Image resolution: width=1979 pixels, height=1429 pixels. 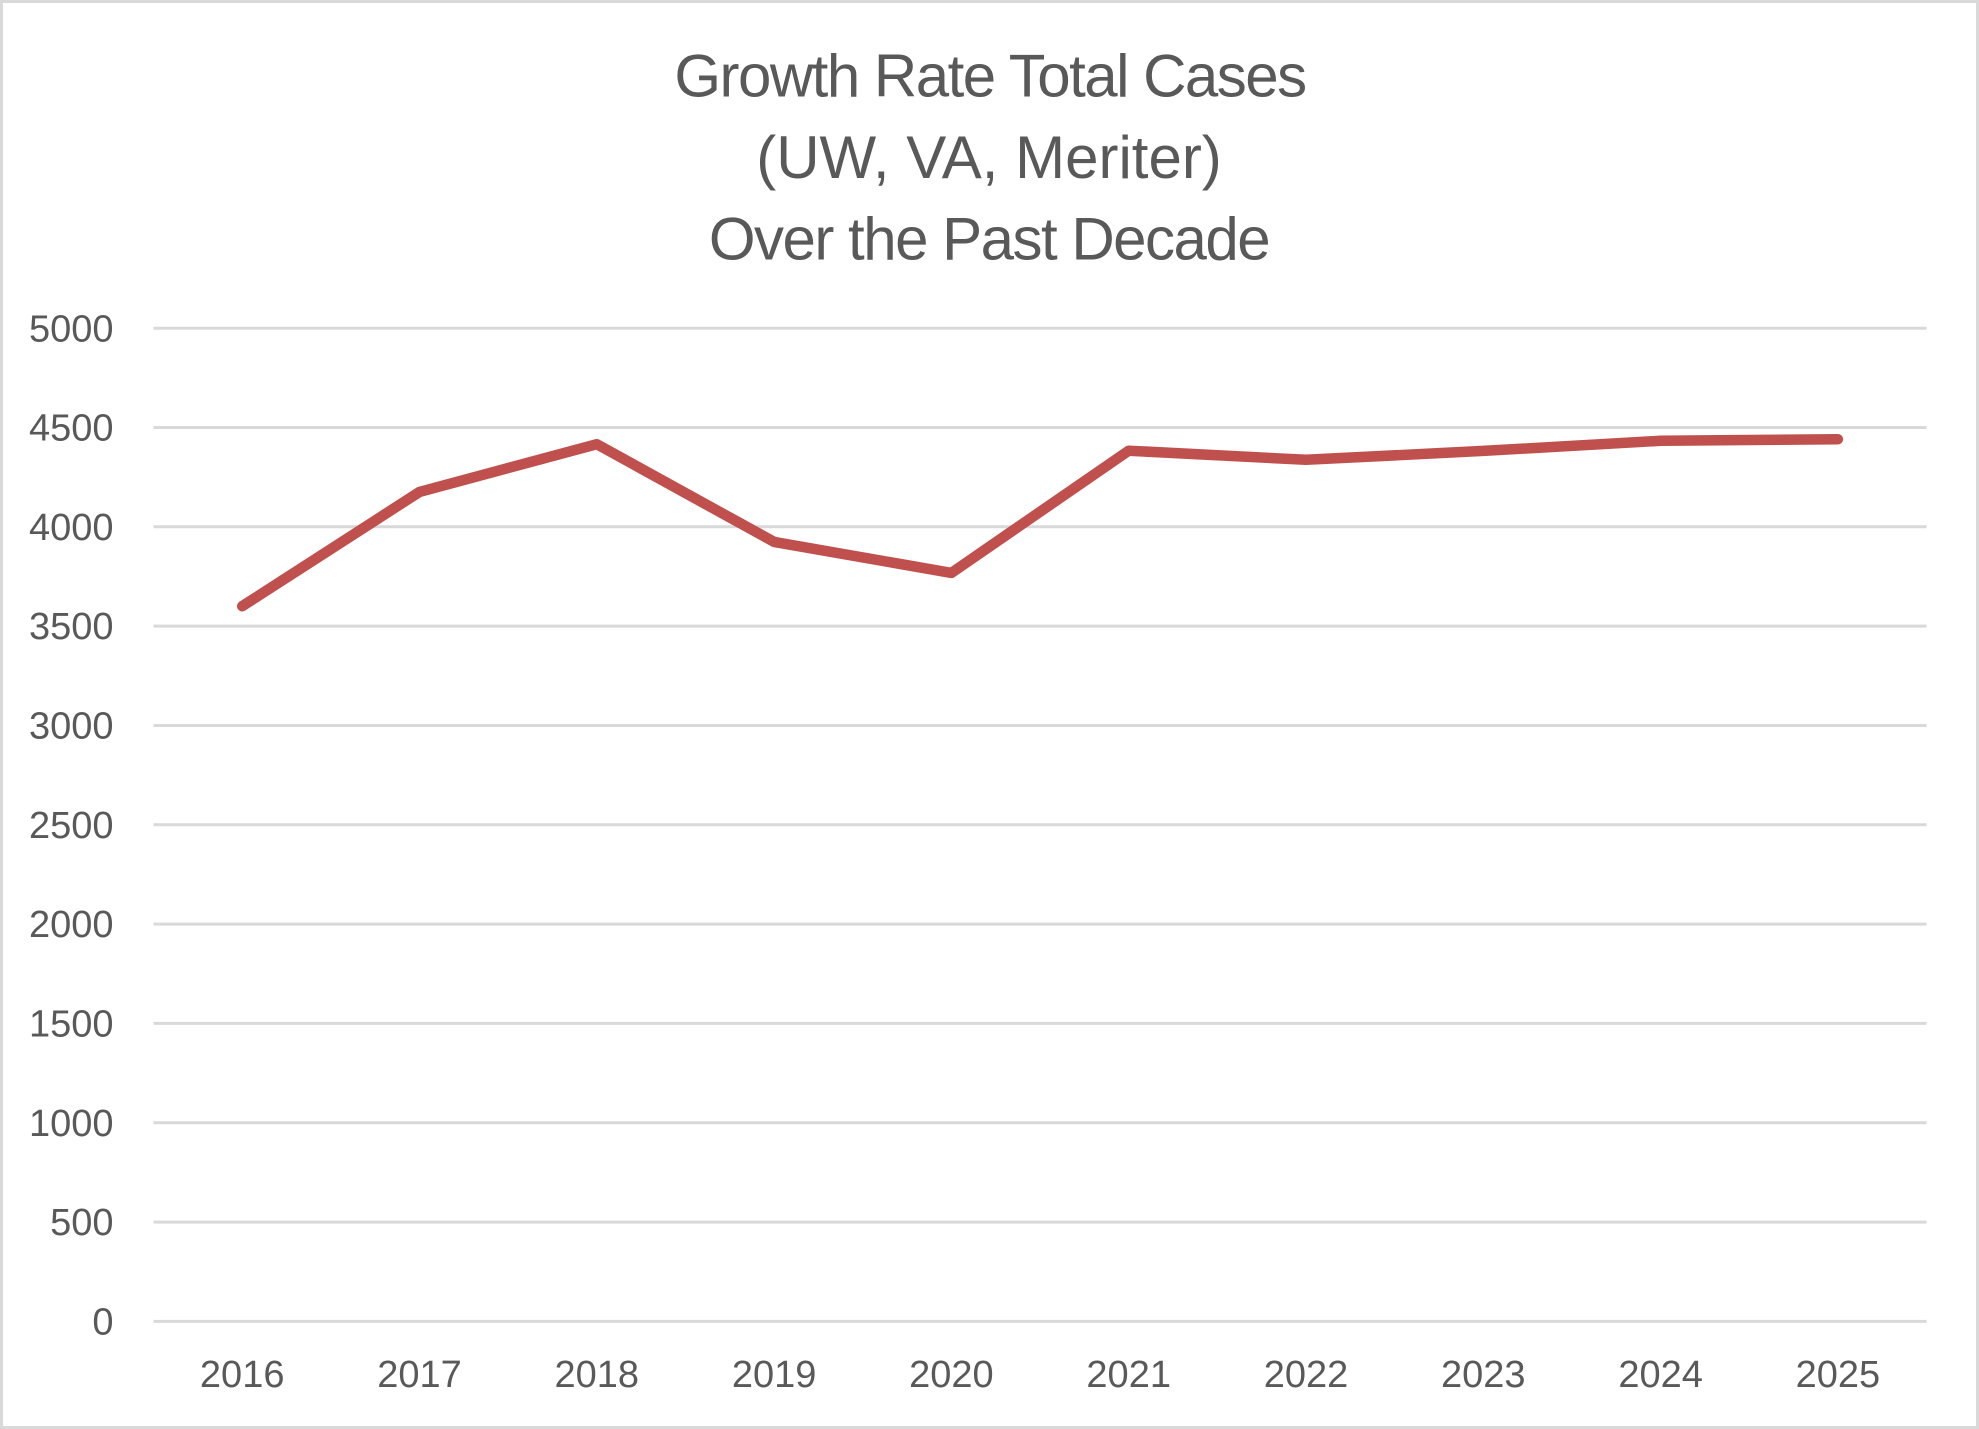 I want to click on svg-text: 2025, so click(x=1838, y=1375).